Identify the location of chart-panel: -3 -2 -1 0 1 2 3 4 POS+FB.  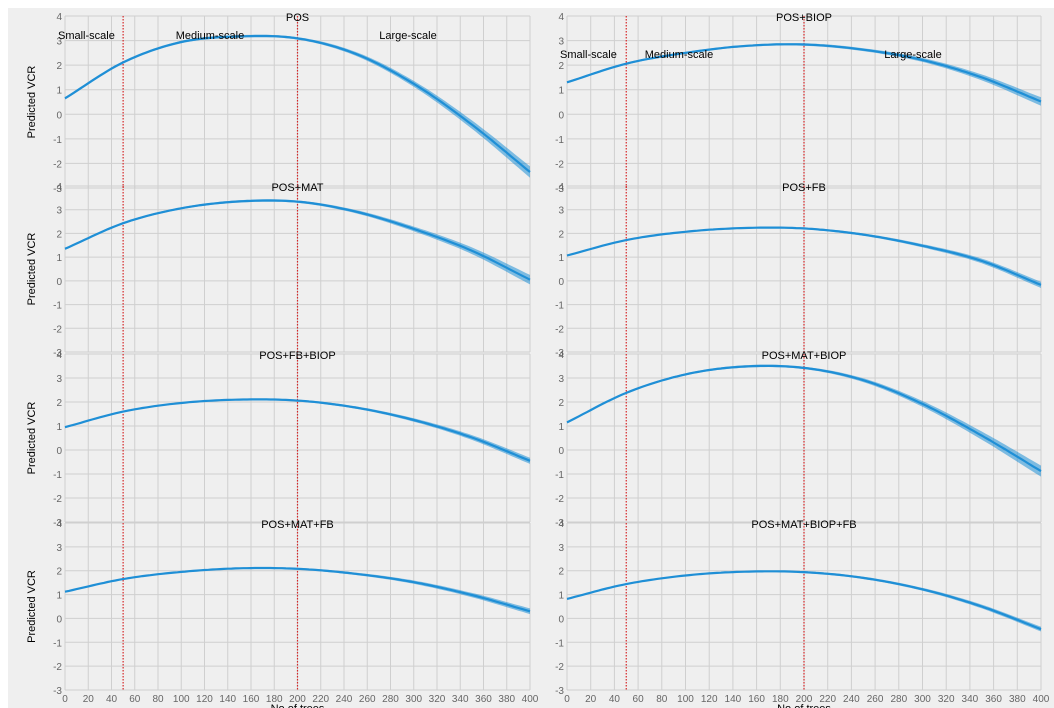
(798, 270).